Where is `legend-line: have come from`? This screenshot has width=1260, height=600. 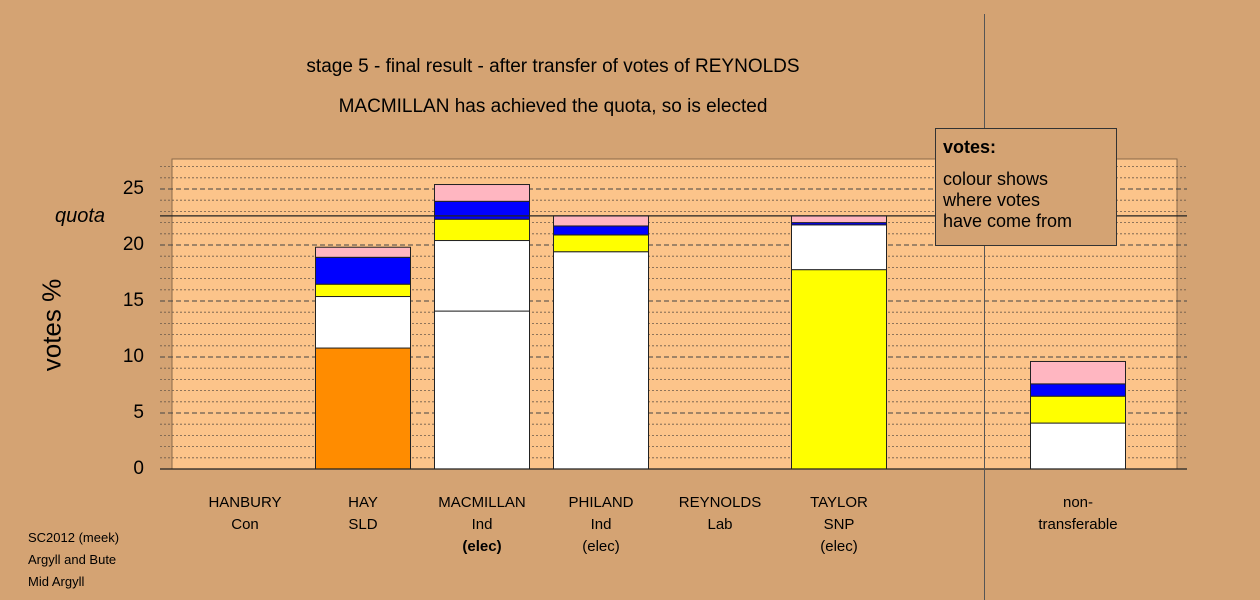 legend-line: have come from is located at coordinates (1008, 221).